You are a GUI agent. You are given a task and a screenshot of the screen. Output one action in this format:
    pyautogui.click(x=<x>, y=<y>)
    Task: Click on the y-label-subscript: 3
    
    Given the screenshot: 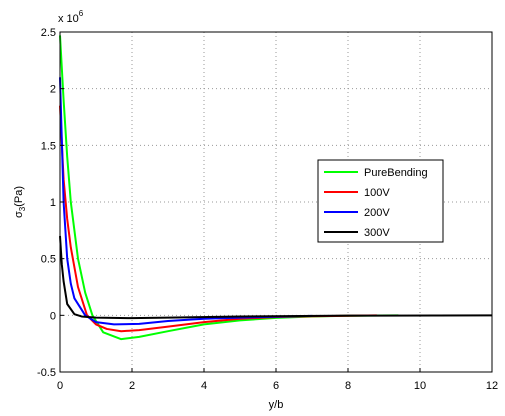 What is the action you would take?
    pyautogui.click(x=22, y=208)
    